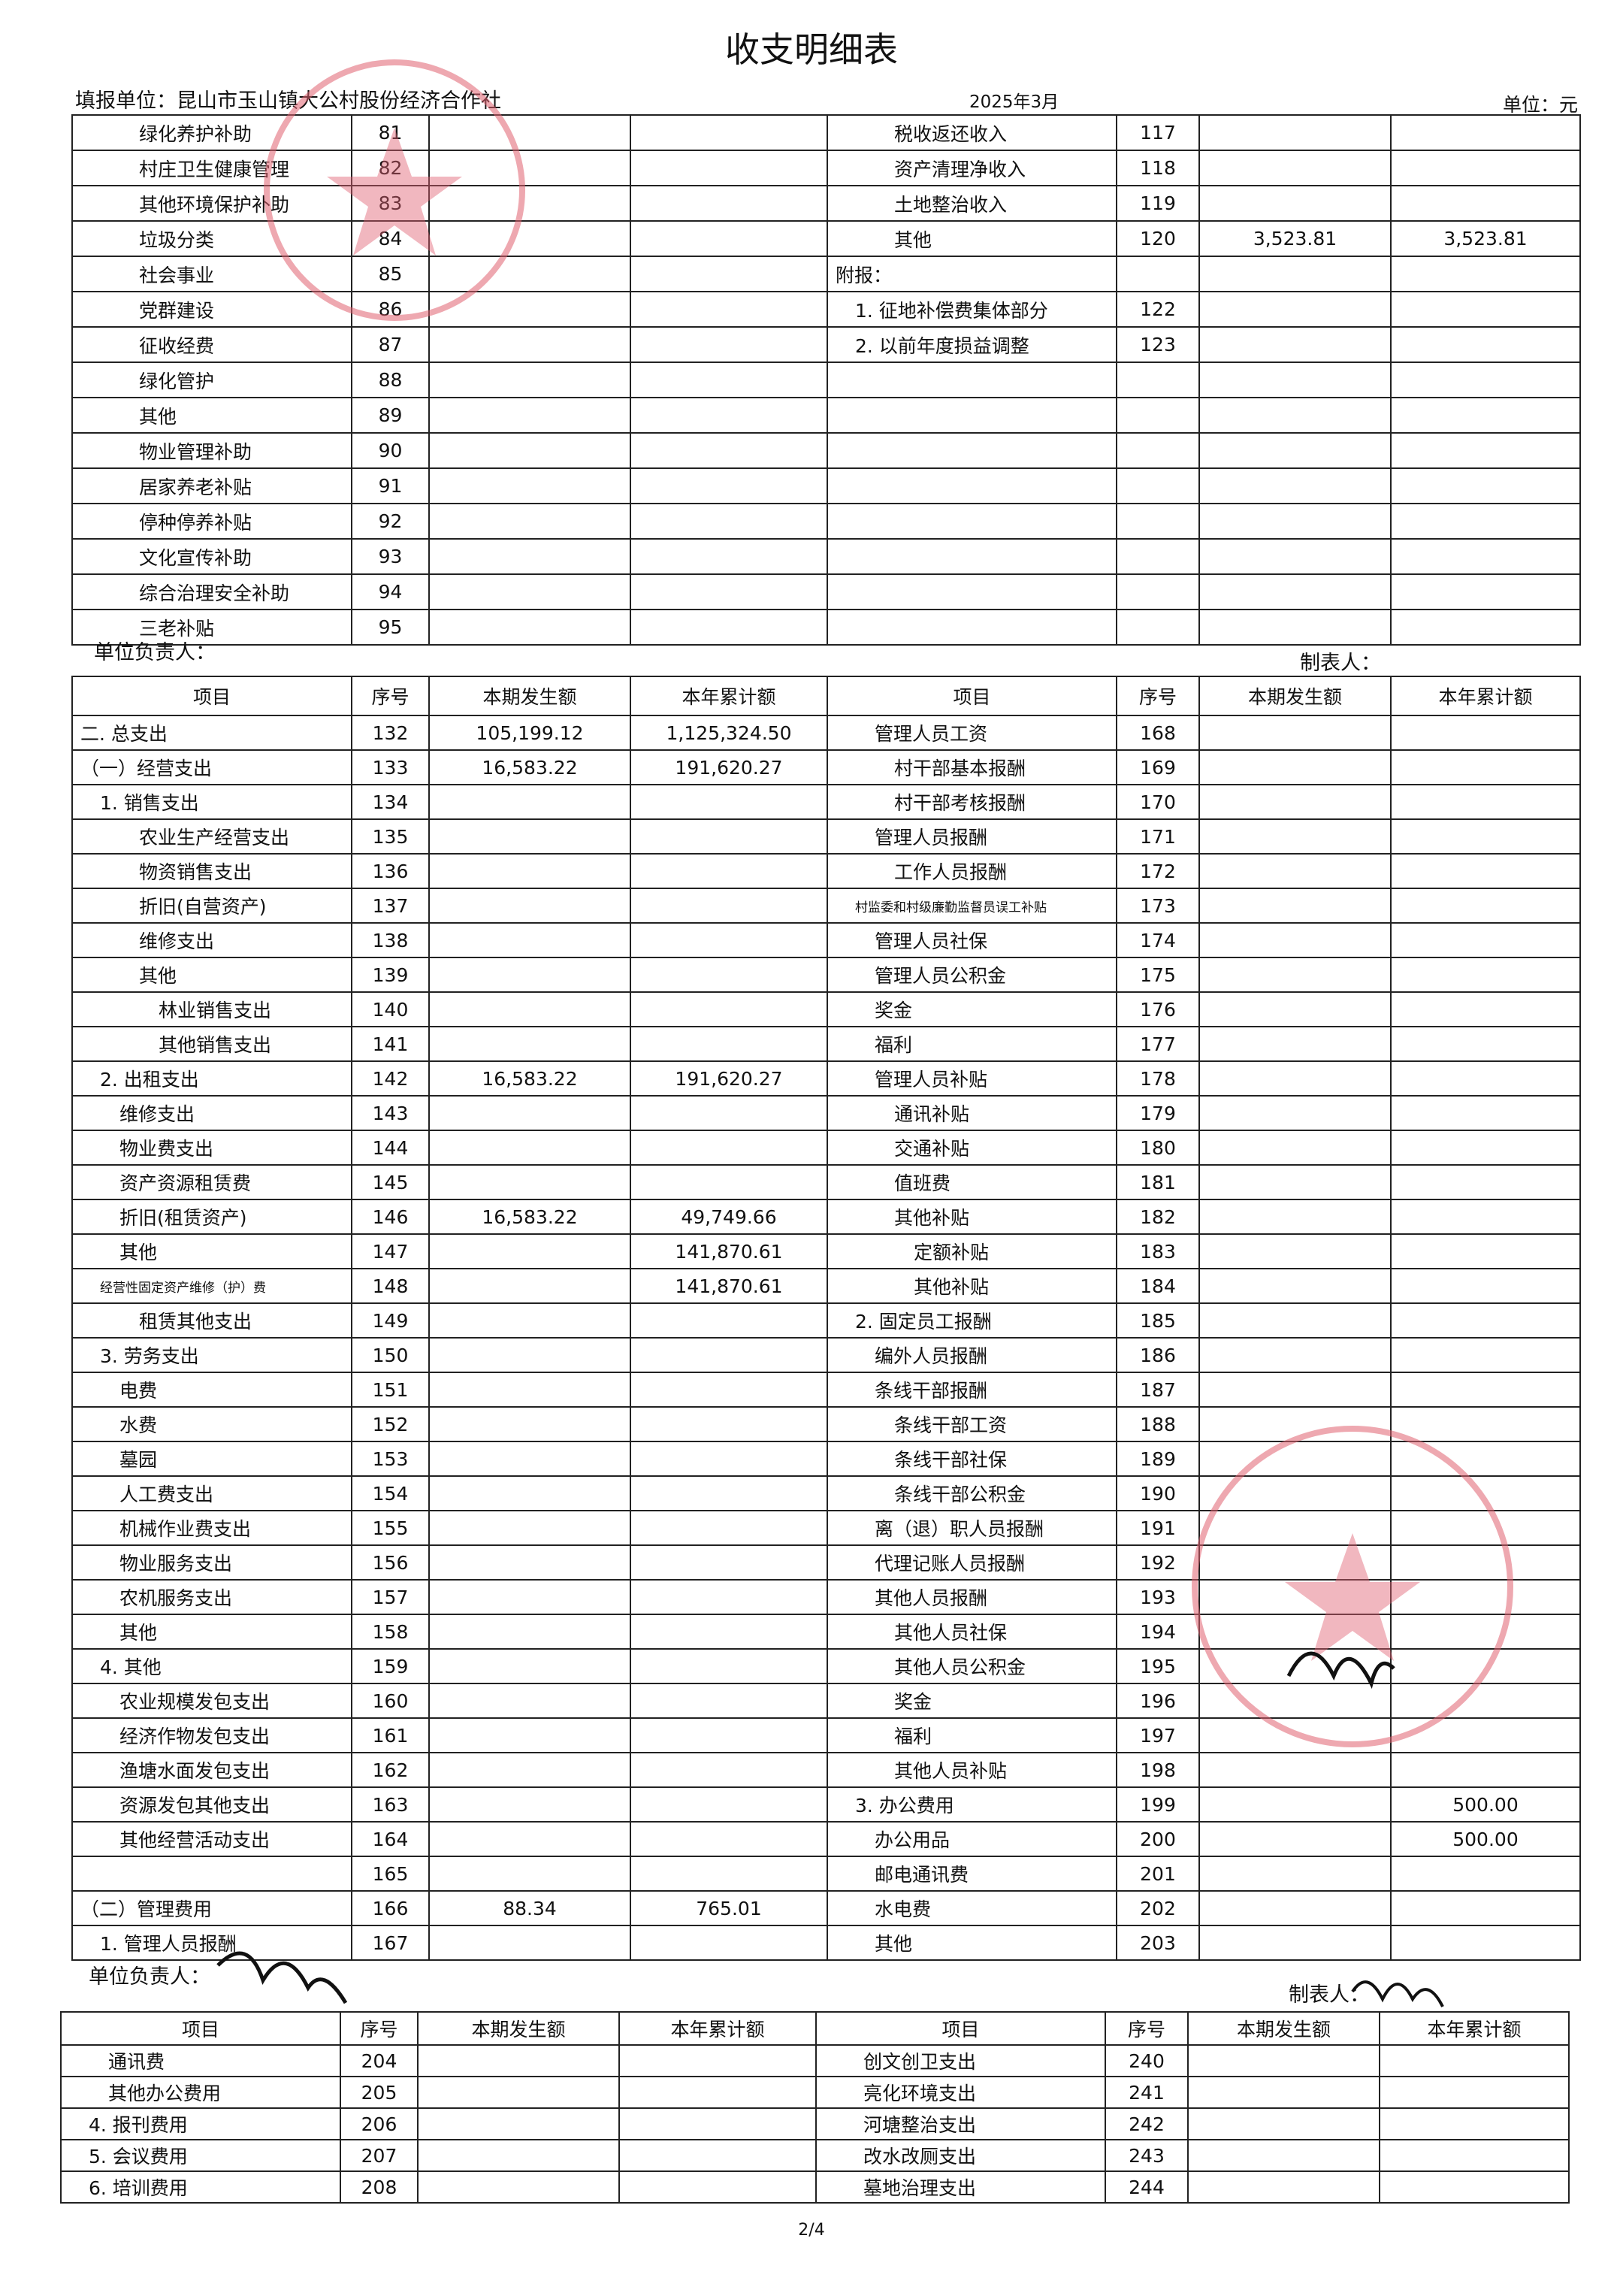 This screenshot has width=1623, height=2296. I want to click on row: 1. 销售支出 134 村干部考核报酬 170, so click(826, 802).